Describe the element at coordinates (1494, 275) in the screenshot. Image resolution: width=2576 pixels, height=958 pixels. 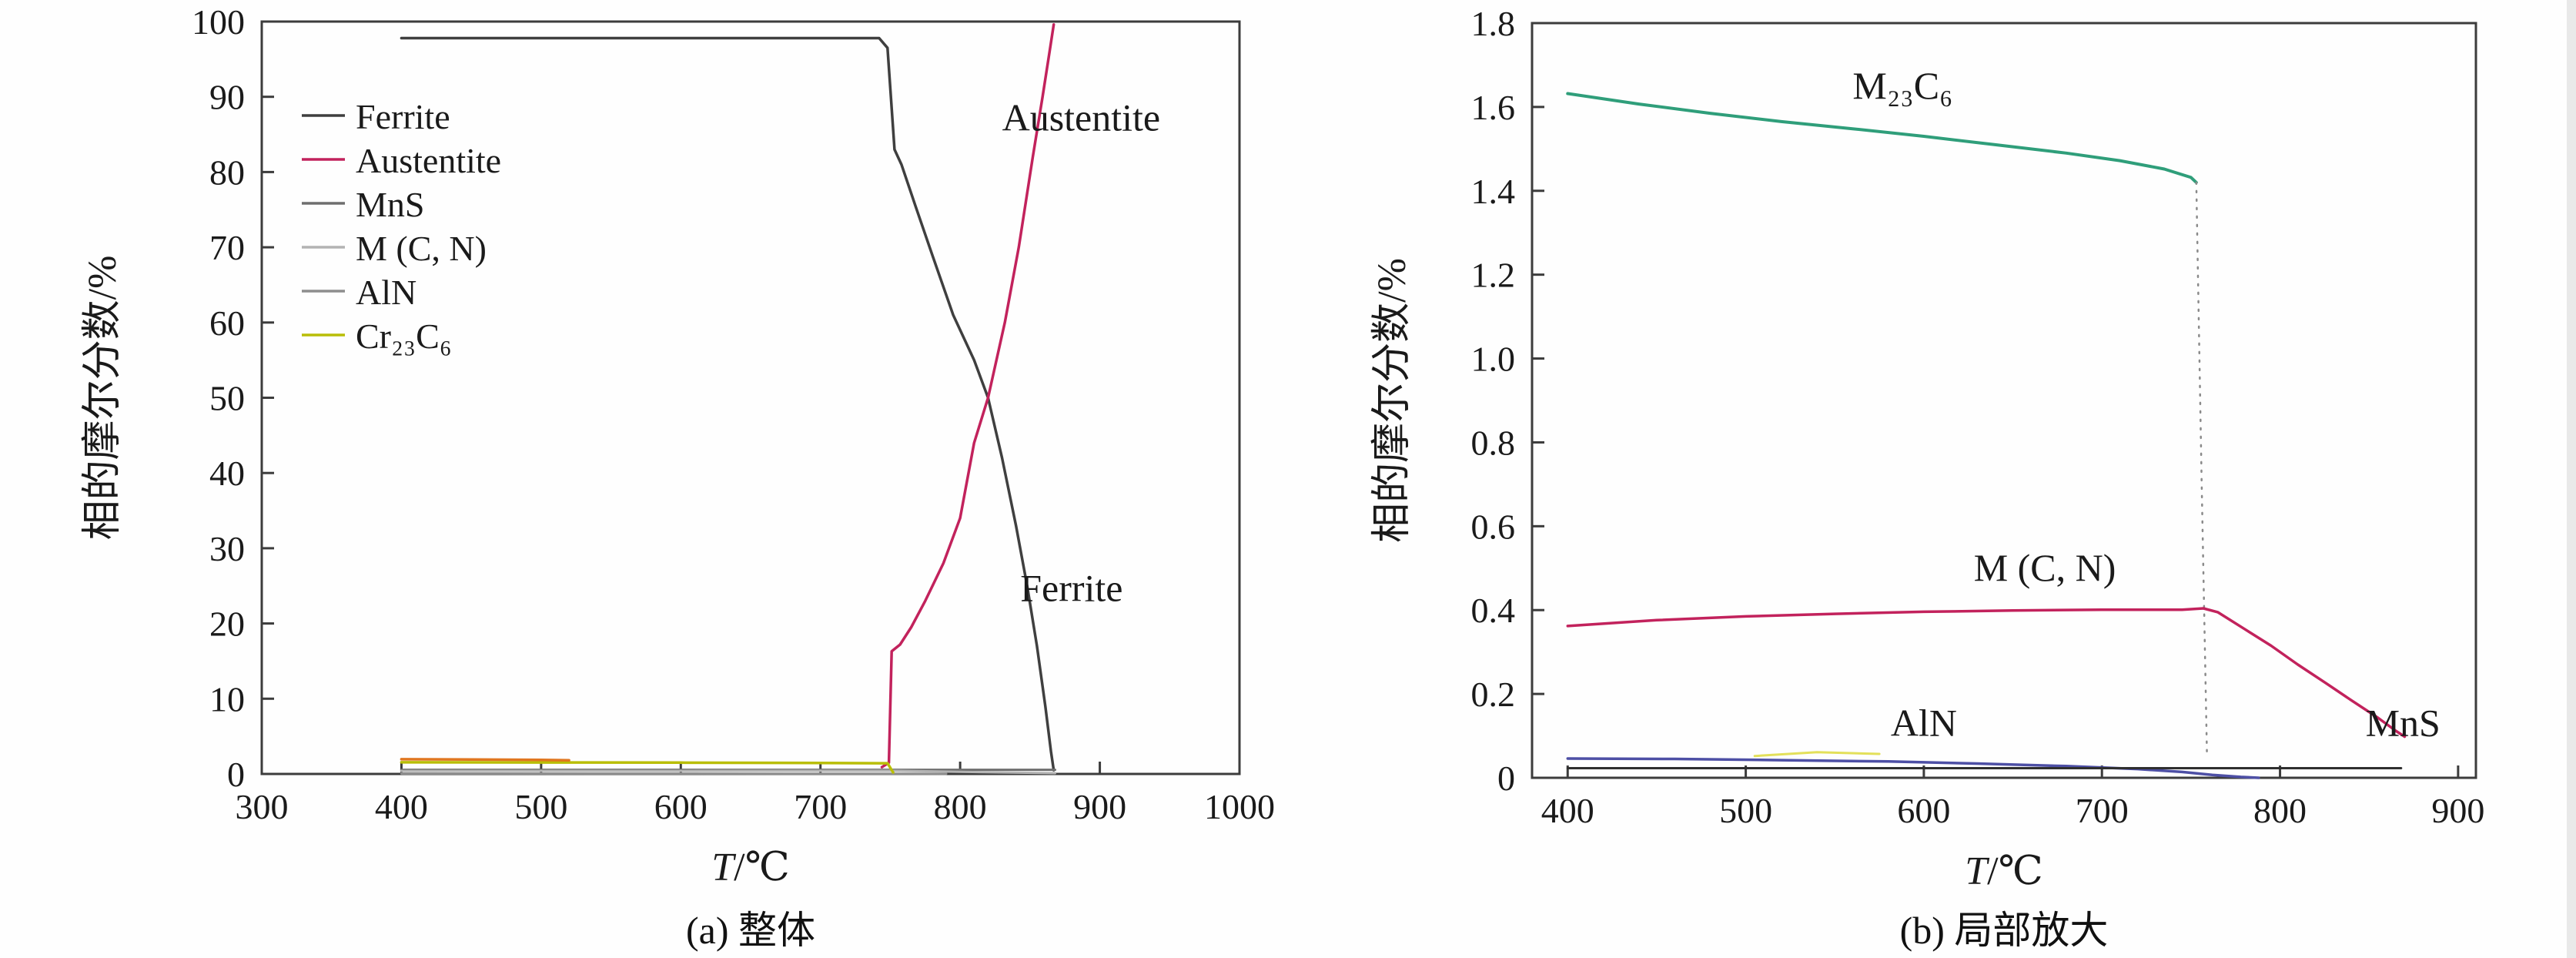
I see `y-tick-label: 1.2` at that location.